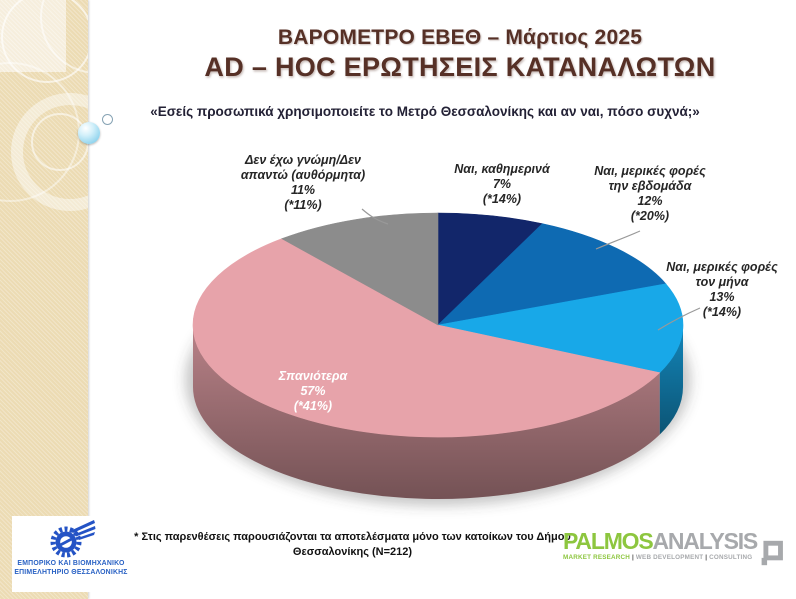 Image resolution: width=796 pixels, height=599 pixels. I want to click on pie-label-rarely: Σπανιότερα 57% (*41%), so click(313, 391).